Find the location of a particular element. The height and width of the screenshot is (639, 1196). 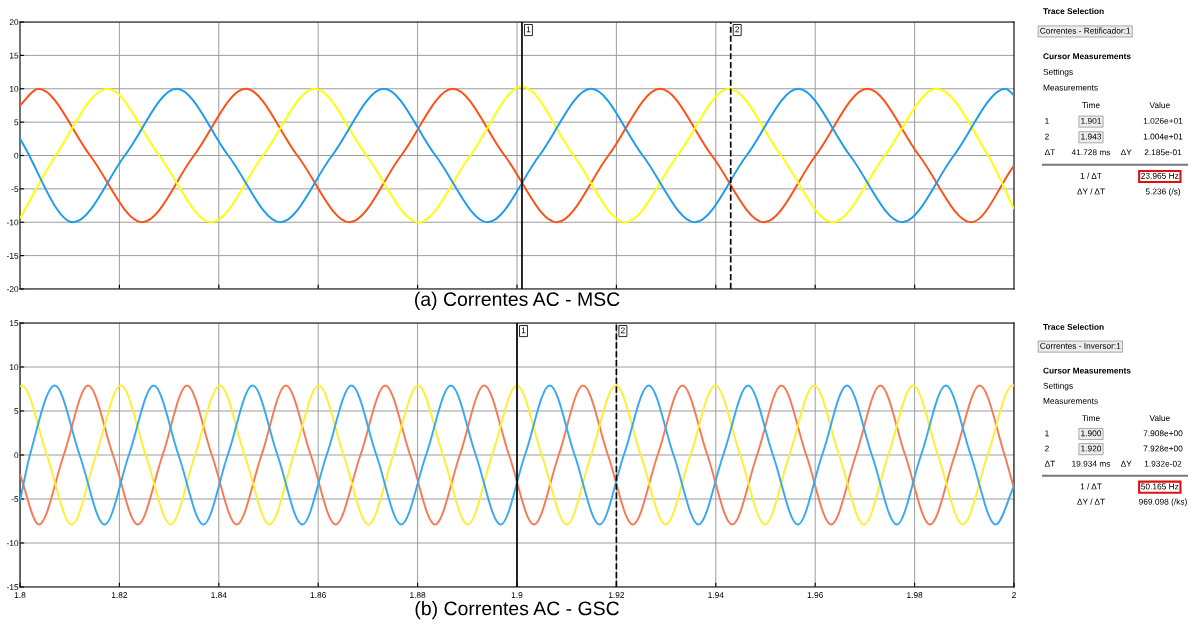

text: 7.928e+00 is located at coordinates (1163, 448).